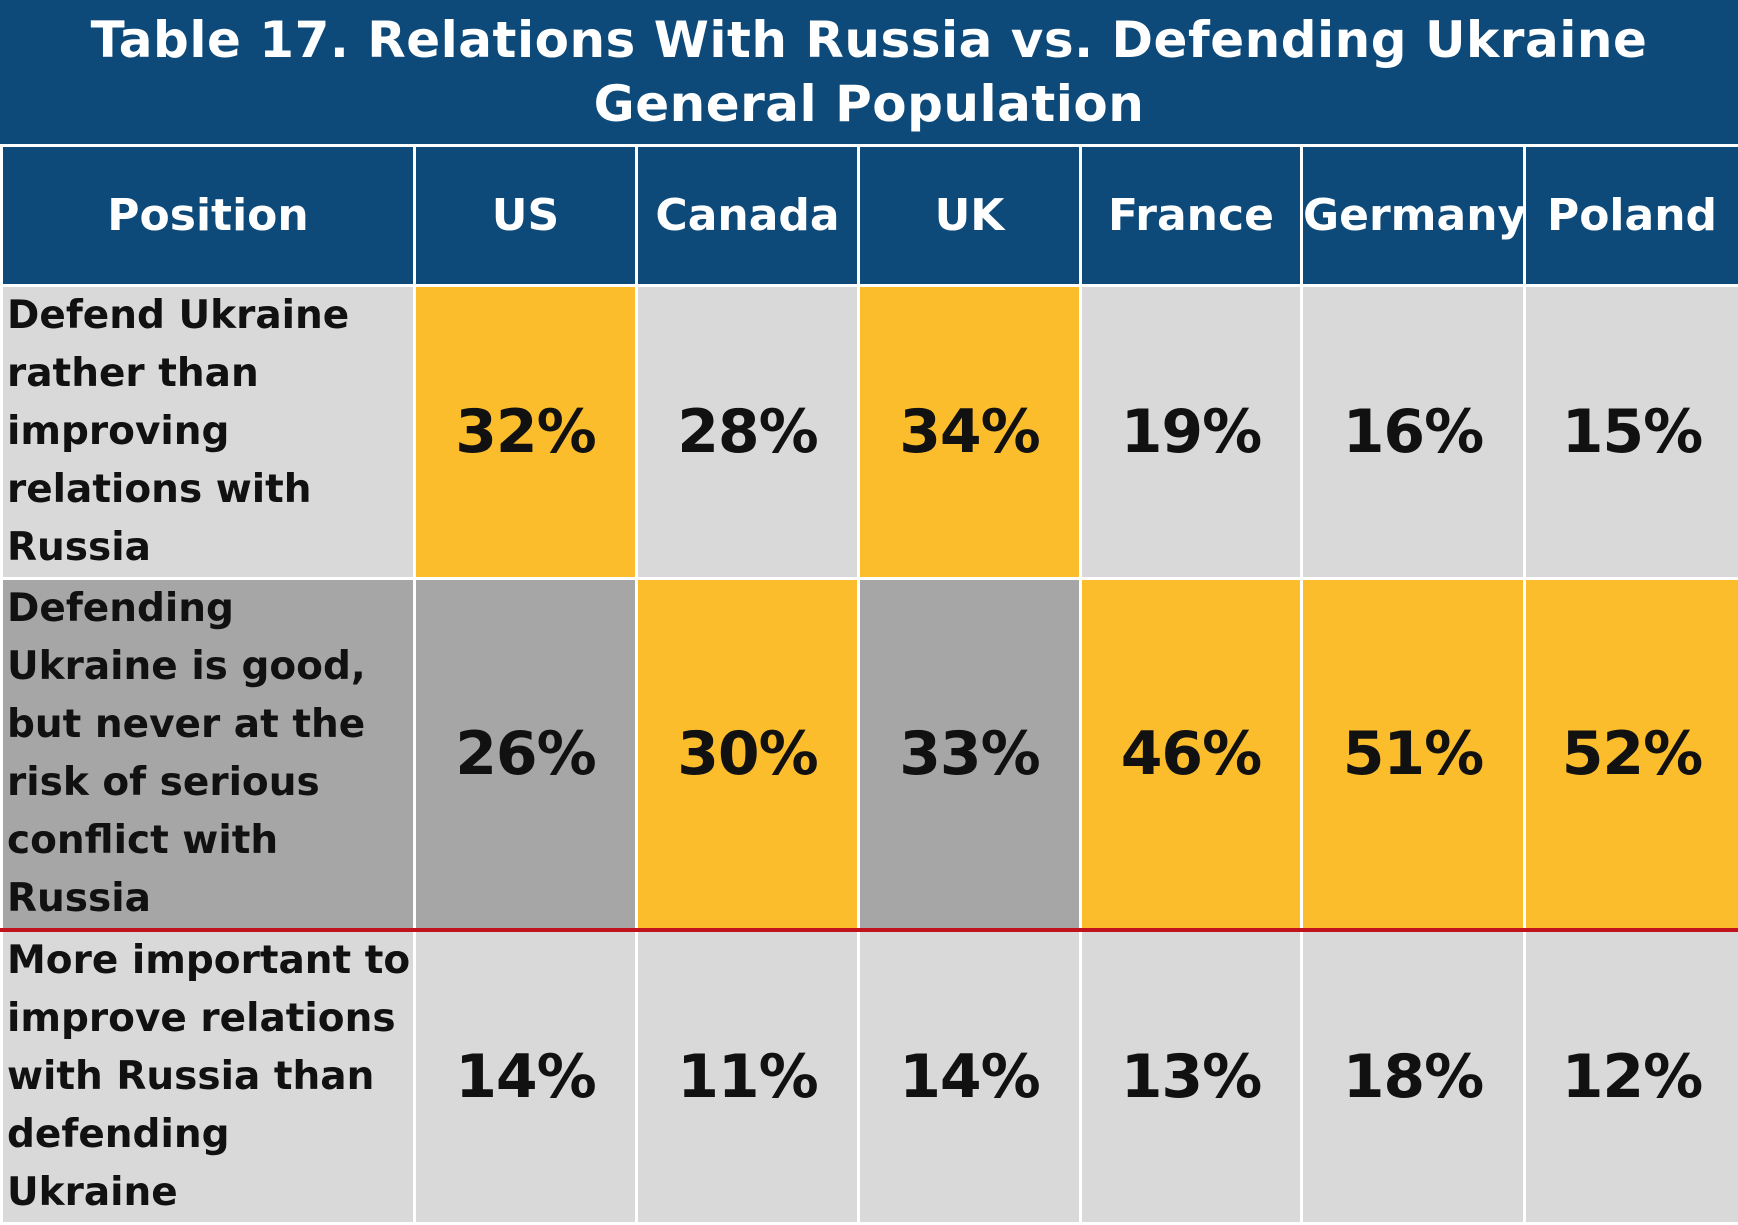  What do you see at coordinates (526, 432) in the screenshot?
I see `cell-us: 32%` at bounding box center [526, 432].